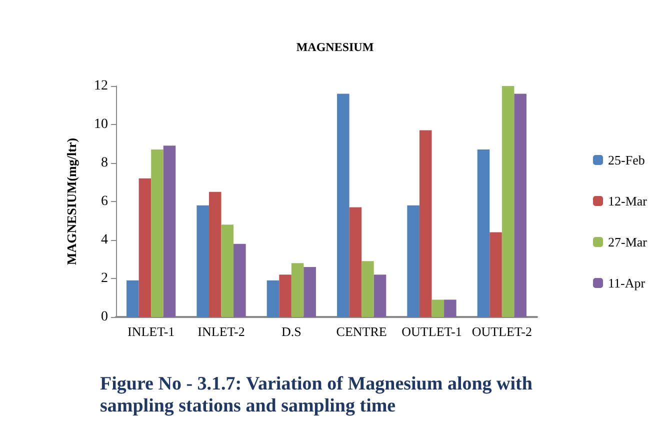 The width and height of the screenshot is (670, 443). I want to click on y-tick-label: 6, so click(104, 201).